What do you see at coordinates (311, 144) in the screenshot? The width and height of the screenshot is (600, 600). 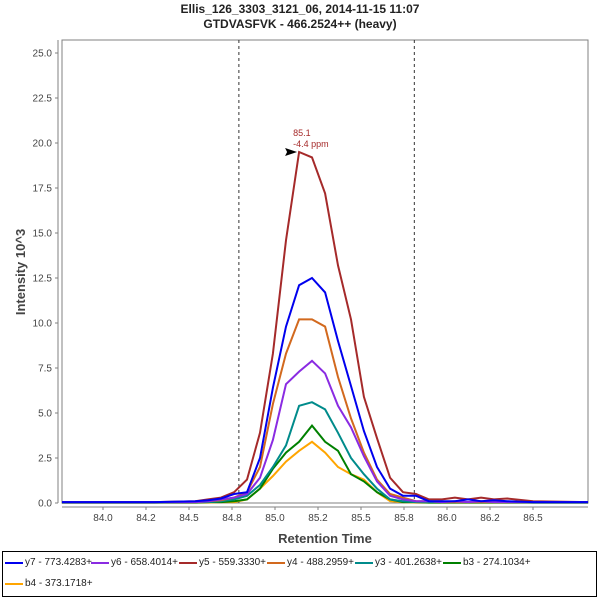 I see `annotation-ppm: -4.4 ppm` at bounding box center [311, 144].